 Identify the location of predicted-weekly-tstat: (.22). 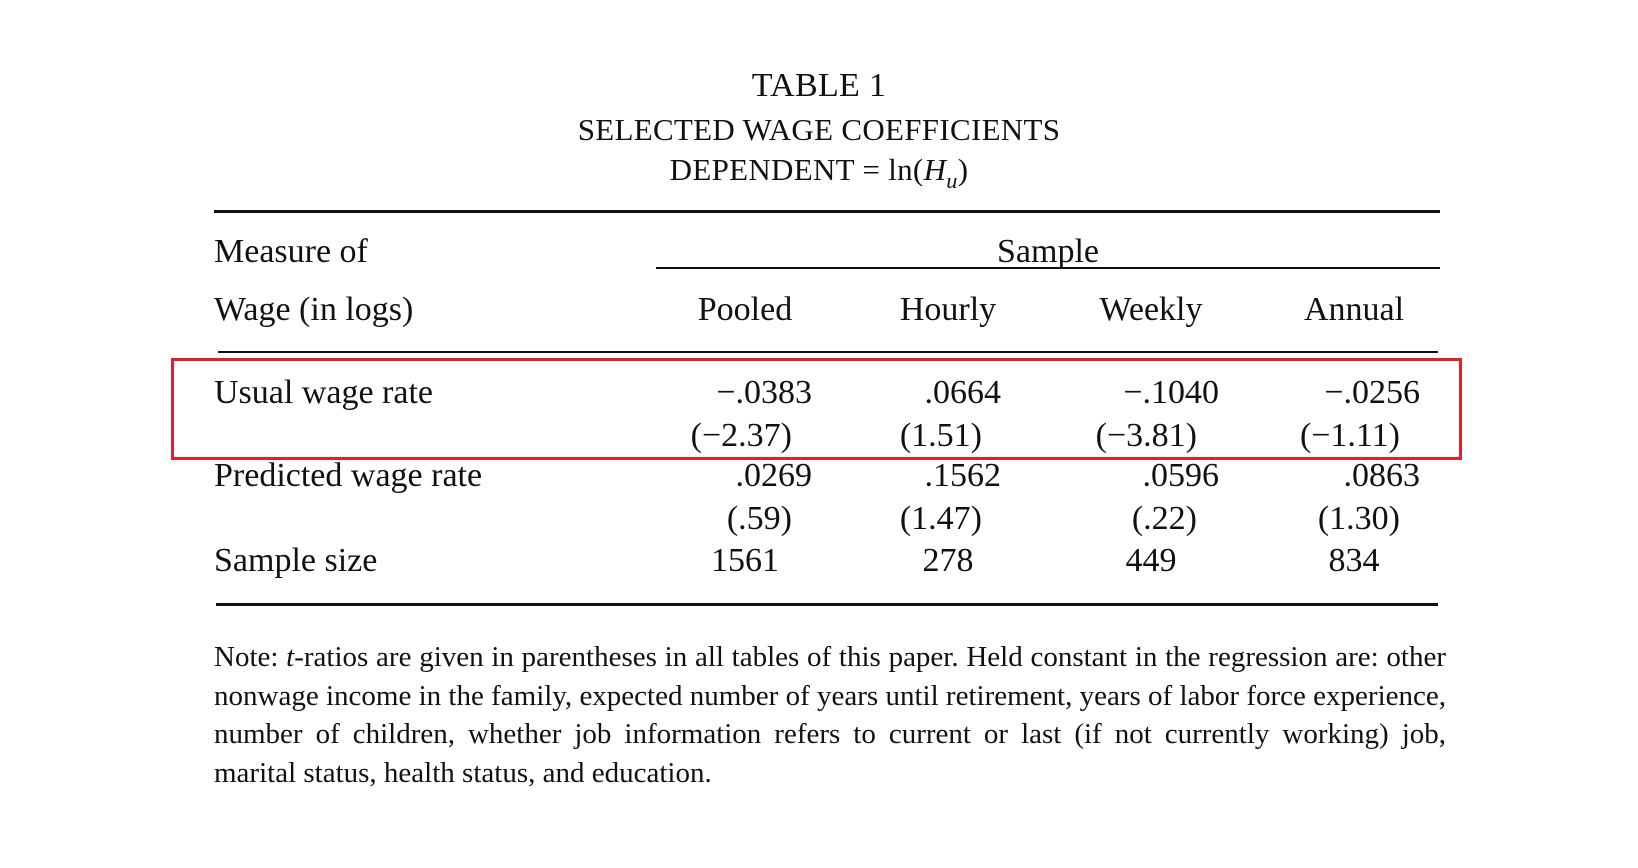
(1164, 518).